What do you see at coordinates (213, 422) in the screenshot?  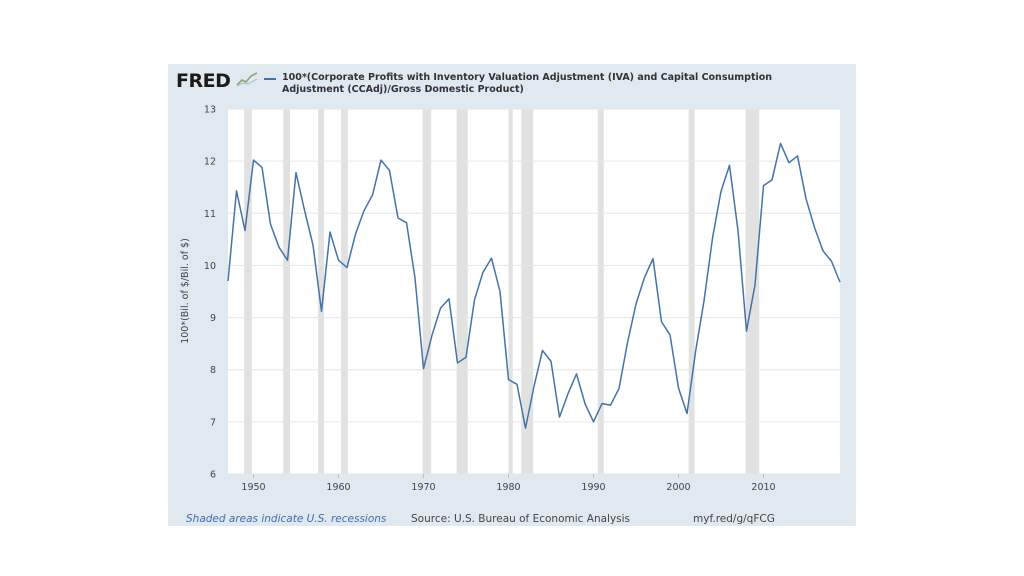 I see `y-tick-label: 7` at bounding box center [213, 422].